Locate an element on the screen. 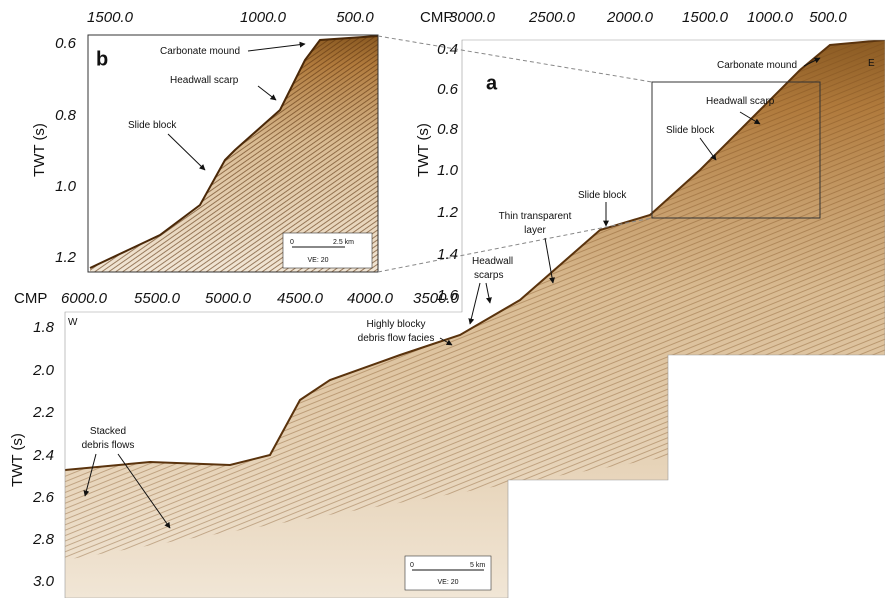 The width and height of the screenshot is (885, 598). annotation: Stacked is located at coordinates (108, 431).